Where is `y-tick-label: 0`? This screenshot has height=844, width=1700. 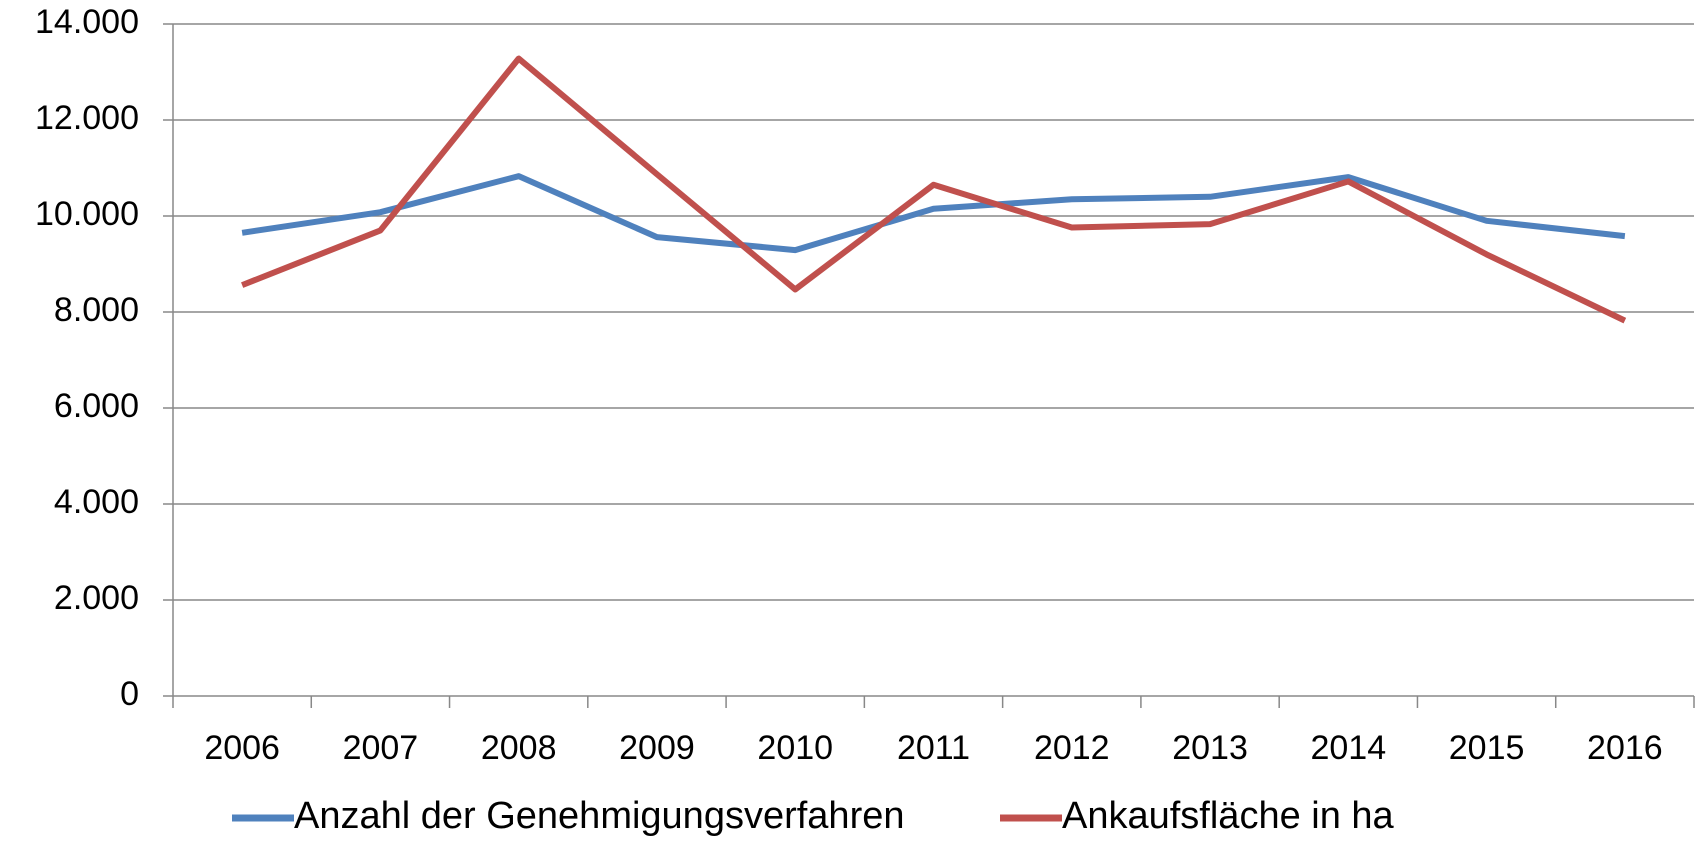 y-tick-label: 0 is located at coordinates (129, 694).